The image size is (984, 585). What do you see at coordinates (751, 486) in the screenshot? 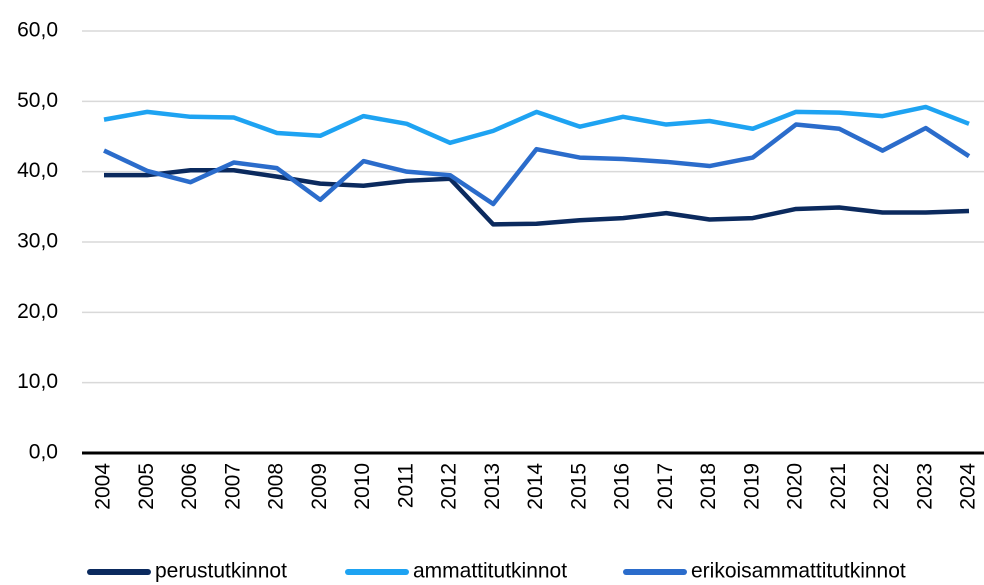
I see `x-tick-label: 2019` at bounding box center [751, 486].